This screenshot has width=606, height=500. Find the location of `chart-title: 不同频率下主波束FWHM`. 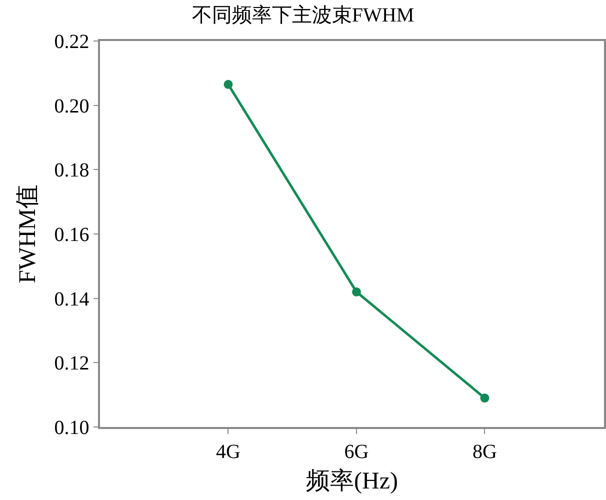

chart-title: 不同频率下主波束FWHM is located at coordinates (303, 15).